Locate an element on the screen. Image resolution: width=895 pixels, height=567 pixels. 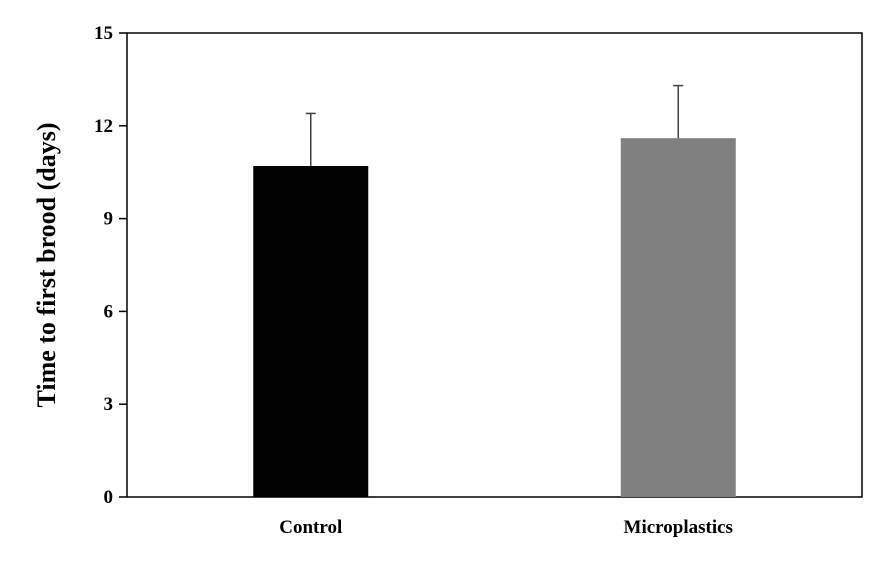
y-tick-label: 3 is located at coordinates (109, 404).